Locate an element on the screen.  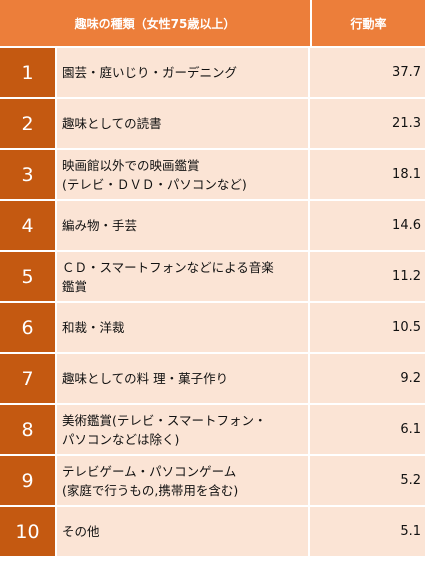
table-row: 1 園芸・庭いじり・ガーデニング 37.7 is located at coordinates (212, 73).